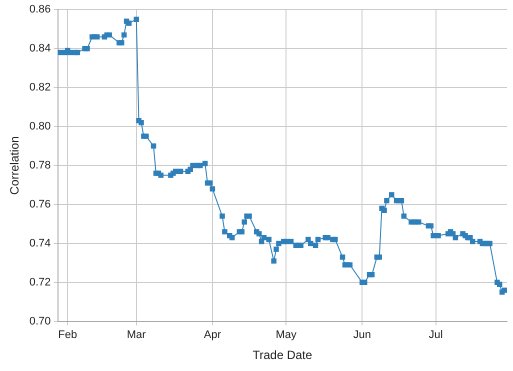  Describe the element at coordinates (362, 335) in the screenshot. I see `x-tick-label: Jun` at that location.